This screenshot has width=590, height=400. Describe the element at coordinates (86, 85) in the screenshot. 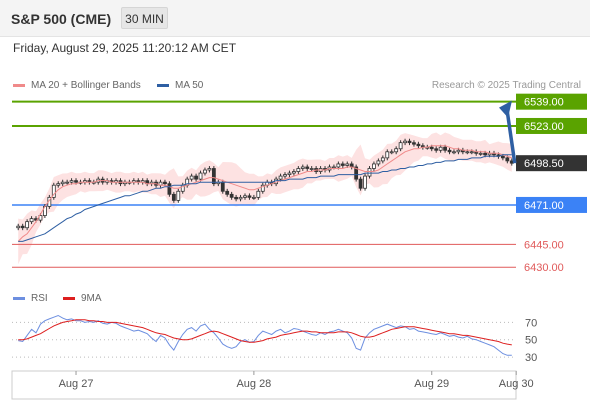

I see `legend-ma20-label: MA 20 + Bollinger Bands` at that location.